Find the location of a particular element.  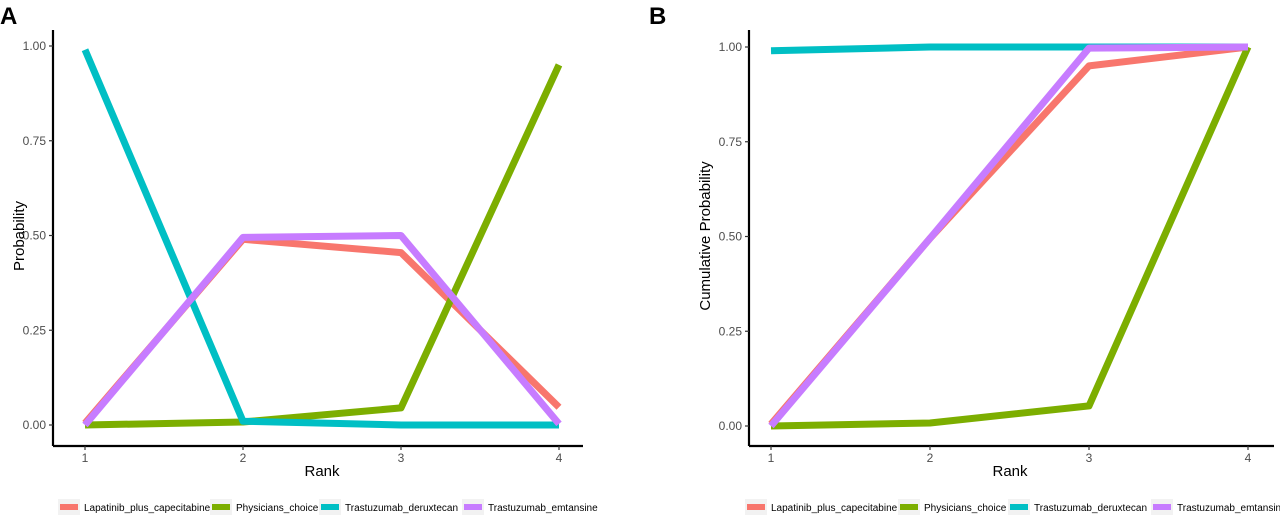

y-tick-label-b: 0.50 is located at coordinates (731, 237).